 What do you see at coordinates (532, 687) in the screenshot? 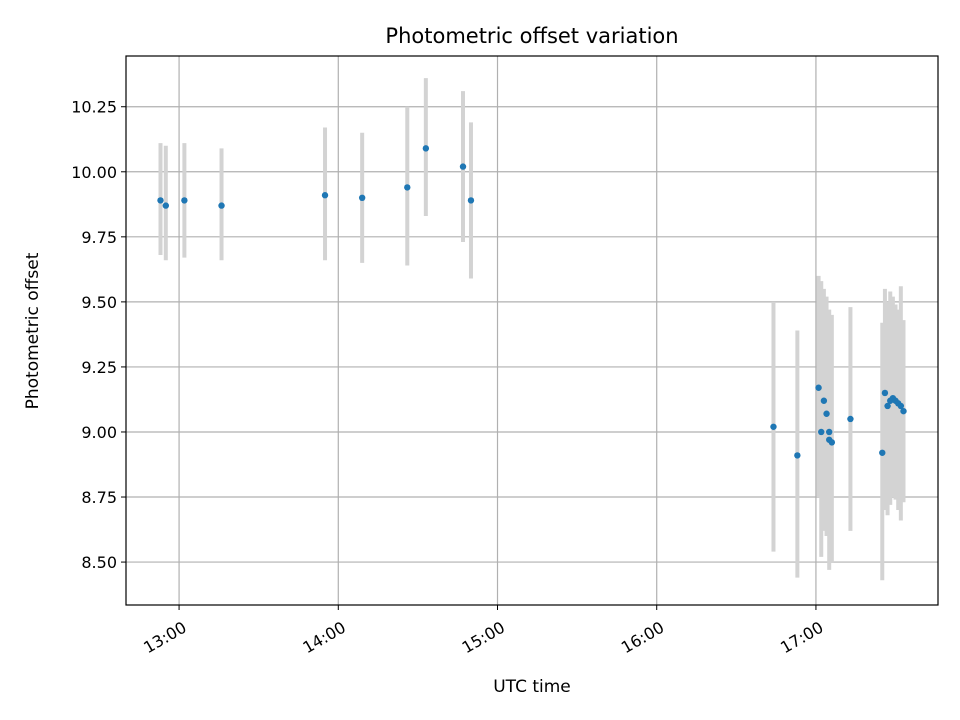
I see `x-axis-label: UTC time` at bounding box center [532, 687].